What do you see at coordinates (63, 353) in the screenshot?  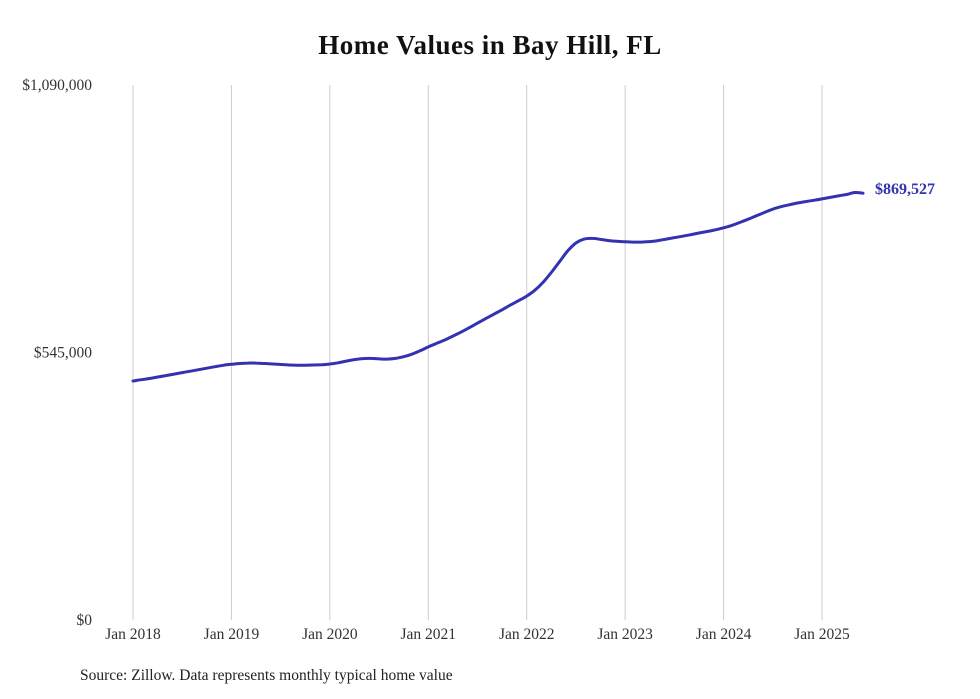 I see `y-axis-tick-label: $545,000` at bounding box center [63, 353].